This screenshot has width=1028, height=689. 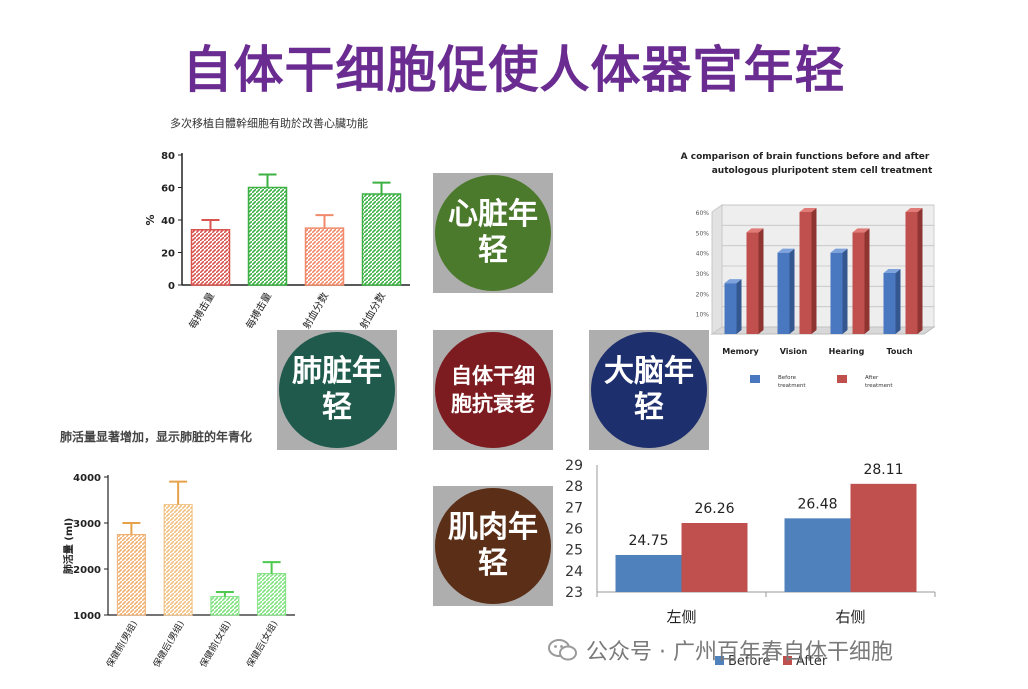 I want to click on x-tick-label: 保健后(女组), so click(x=262, y=644).